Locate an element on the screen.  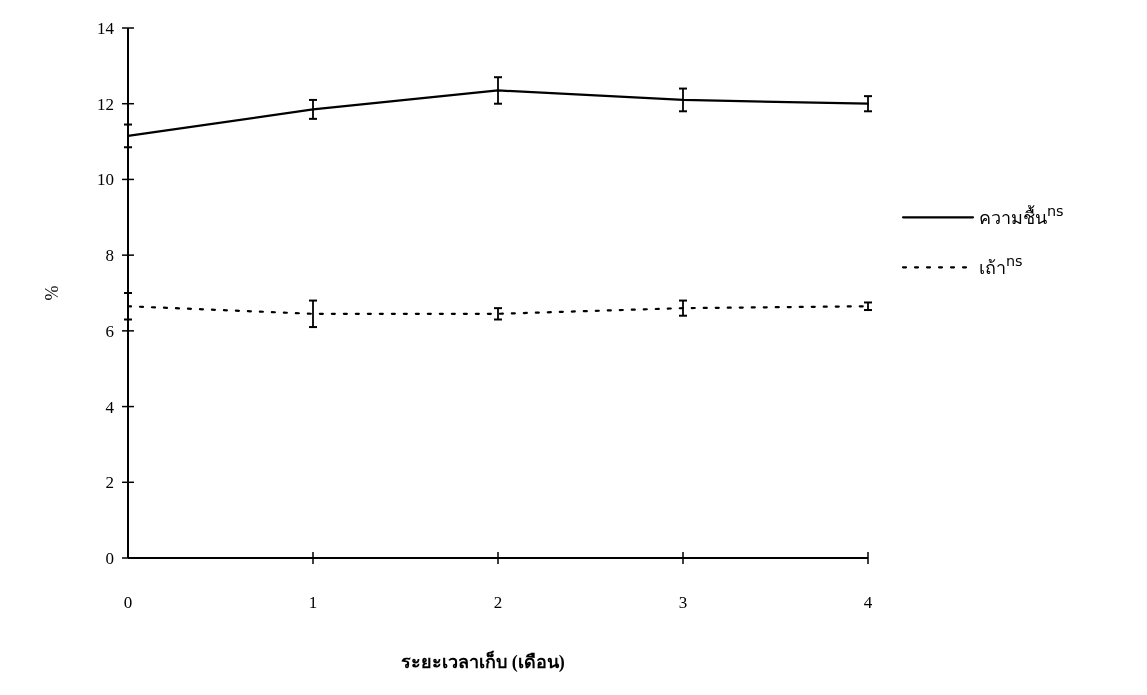
legend-label: เถ้า$^{ns}$ is located at coordinates (1001, 265).